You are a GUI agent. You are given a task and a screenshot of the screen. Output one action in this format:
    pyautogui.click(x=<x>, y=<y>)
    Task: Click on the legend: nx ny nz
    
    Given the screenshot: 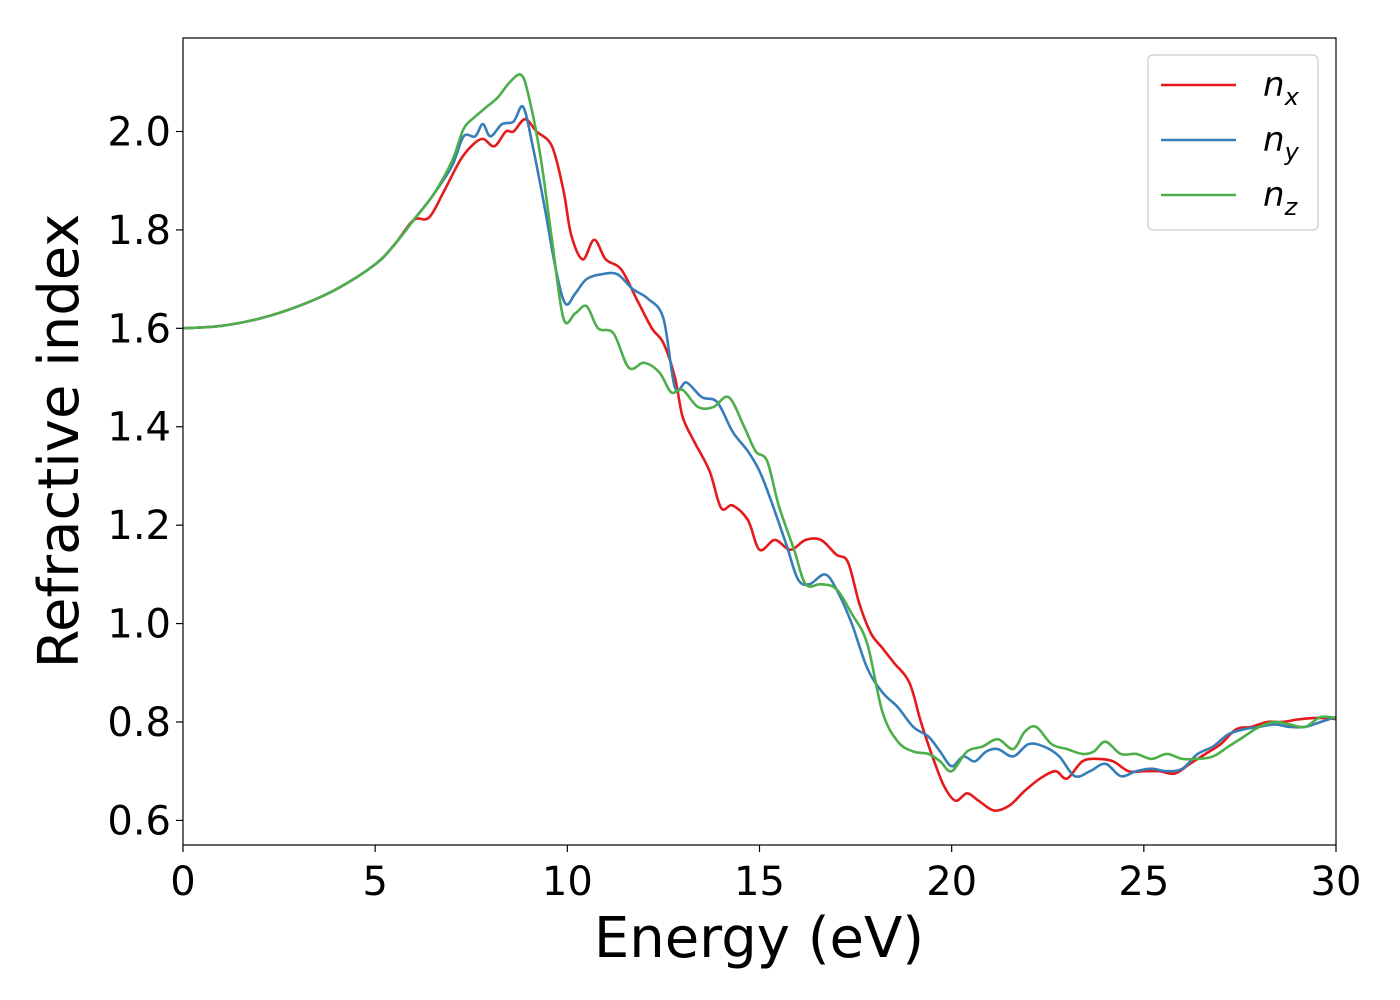 What is the action you would take?
    pyautogui.click(x=1233, y=142)
    